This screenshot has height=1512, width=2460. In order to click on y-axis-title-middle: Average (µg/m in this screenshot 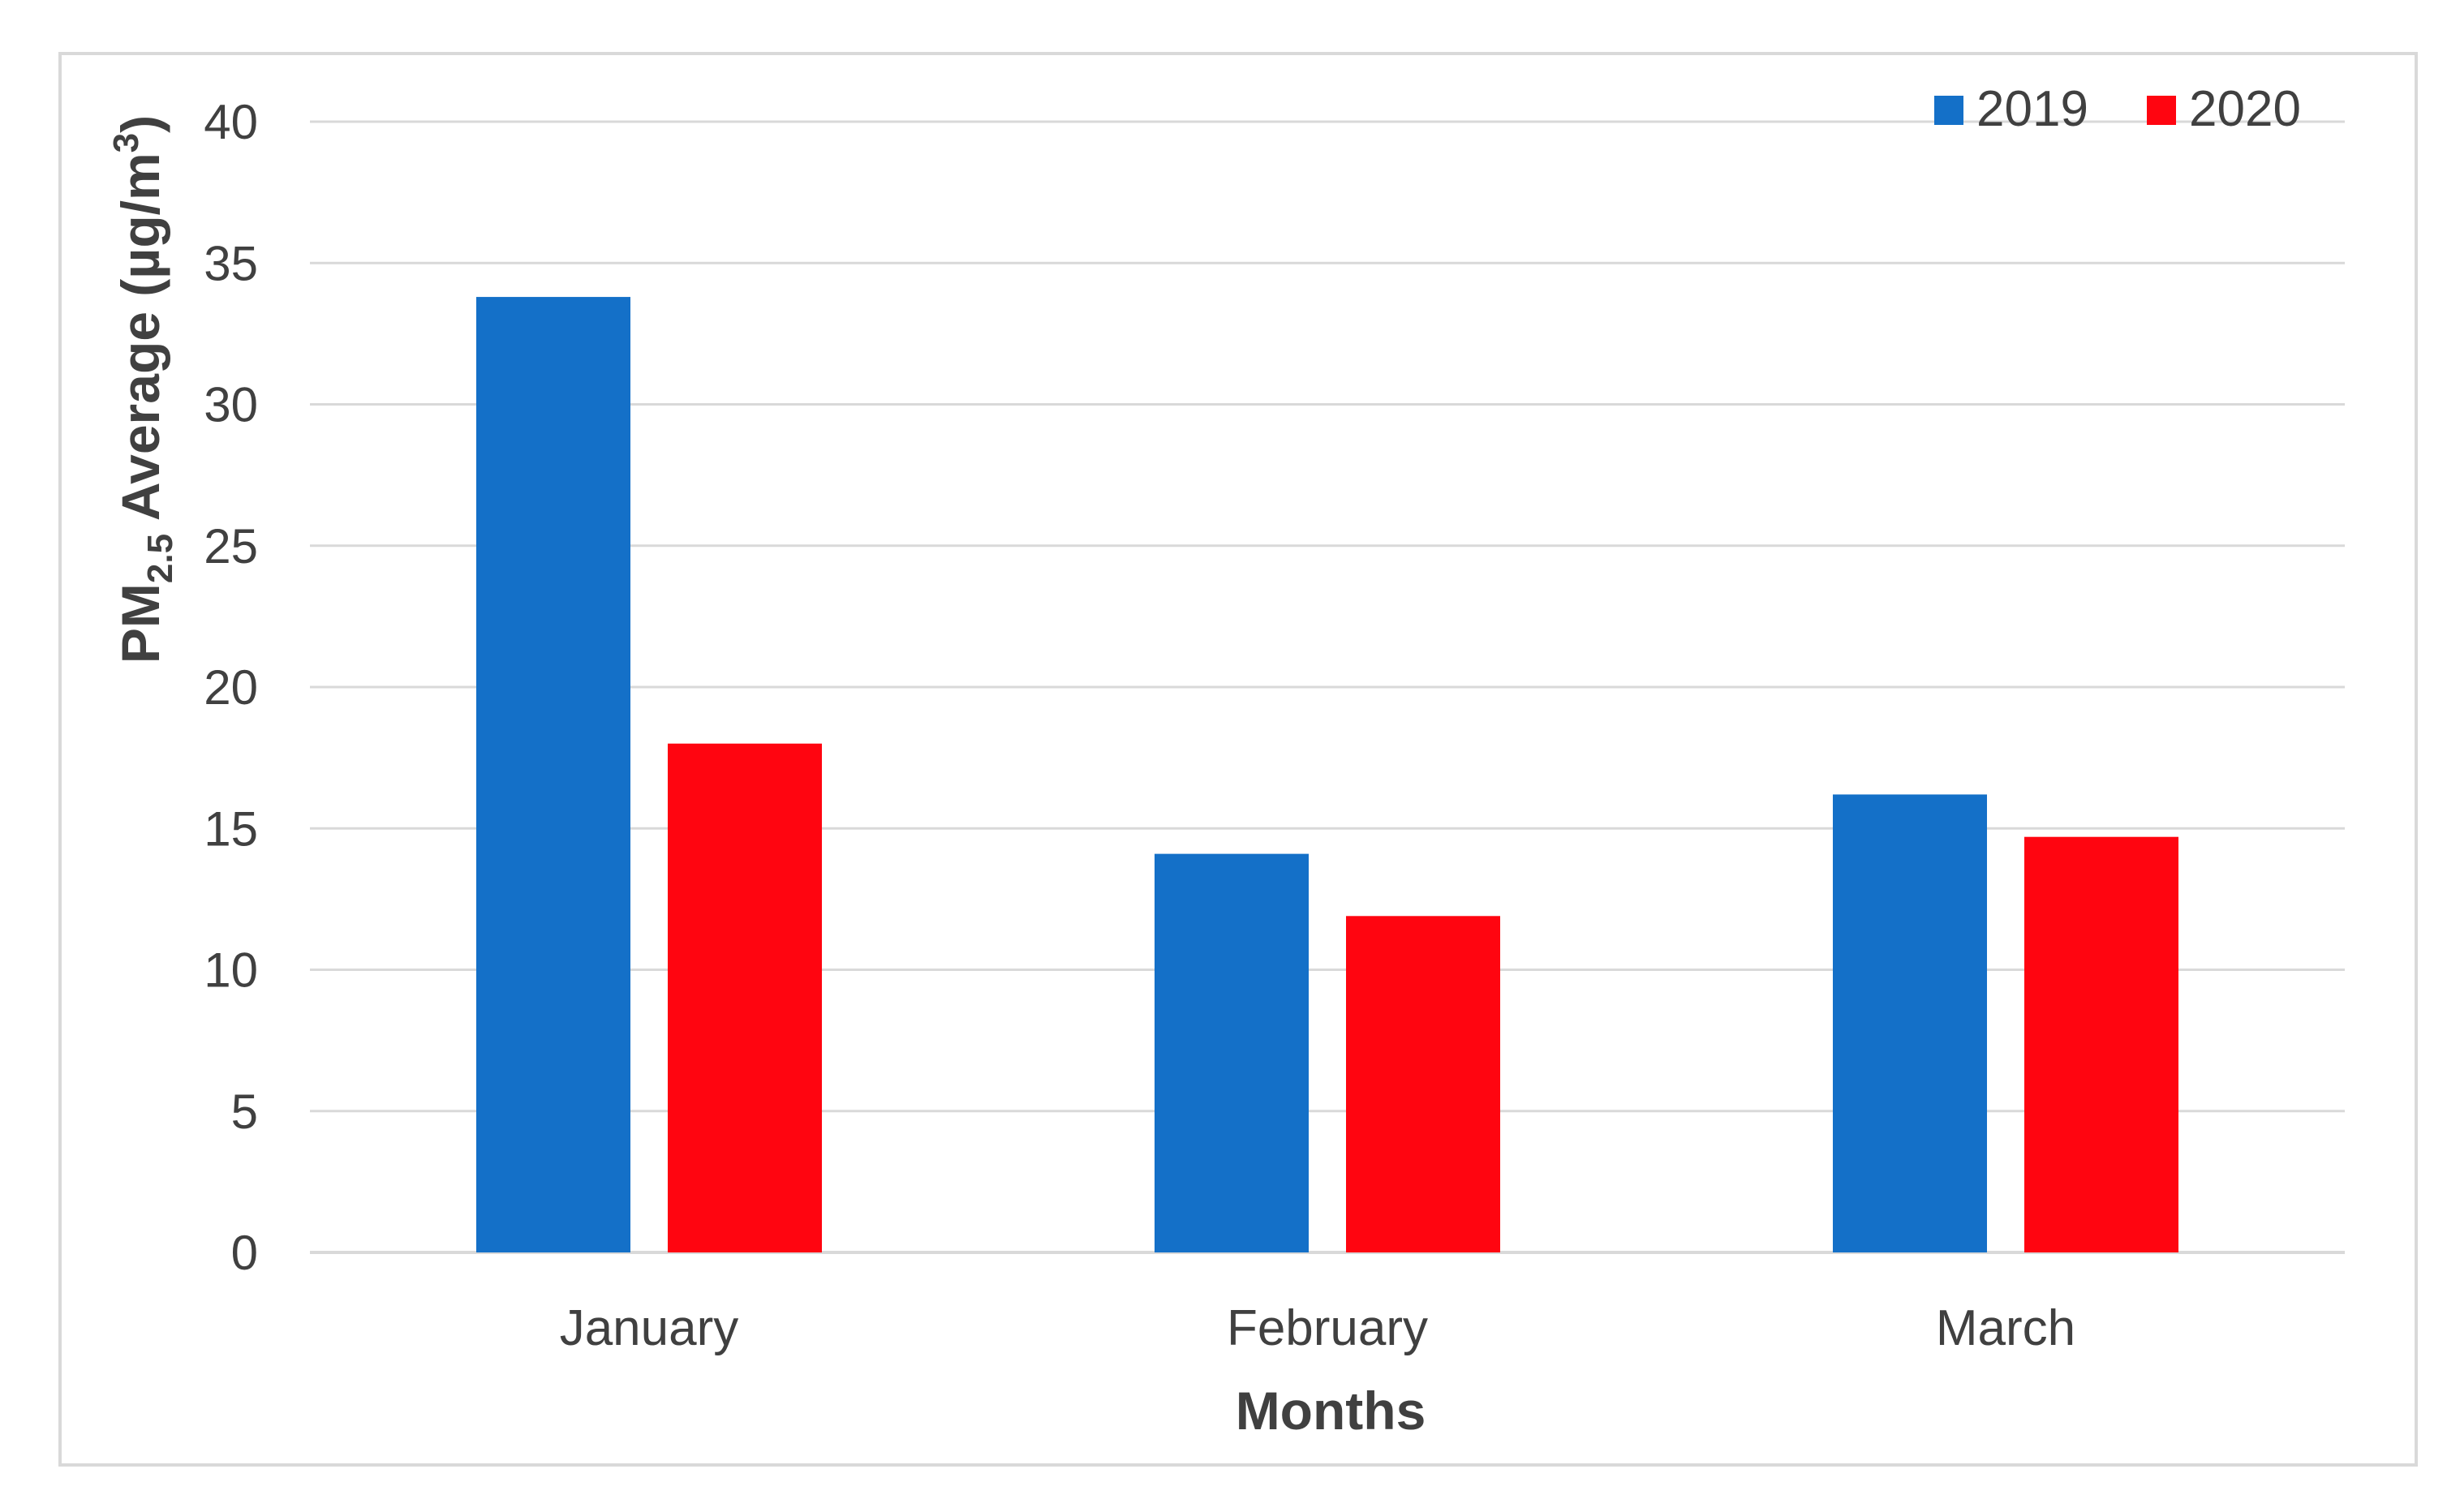, I will do `click(140, 343)`.